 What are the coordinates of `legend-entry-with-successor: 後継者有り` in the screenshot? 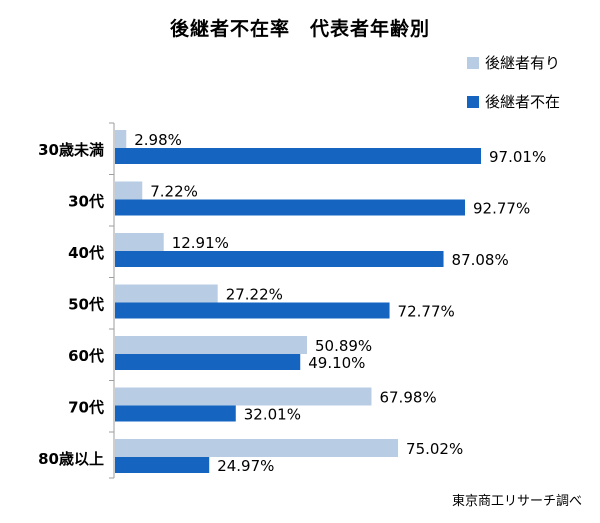 It's located at (513, 62).